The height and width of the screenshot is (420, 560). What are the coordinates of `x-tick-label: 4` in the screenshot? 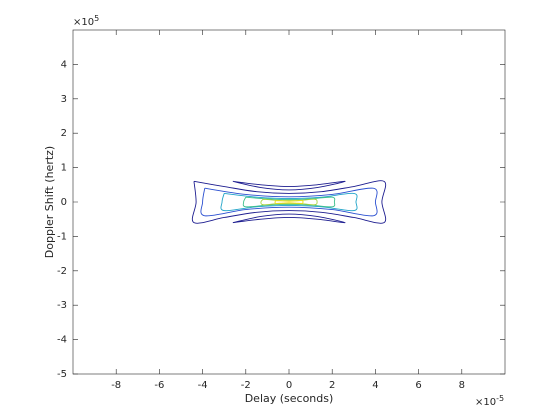 It's located at (375, 385).